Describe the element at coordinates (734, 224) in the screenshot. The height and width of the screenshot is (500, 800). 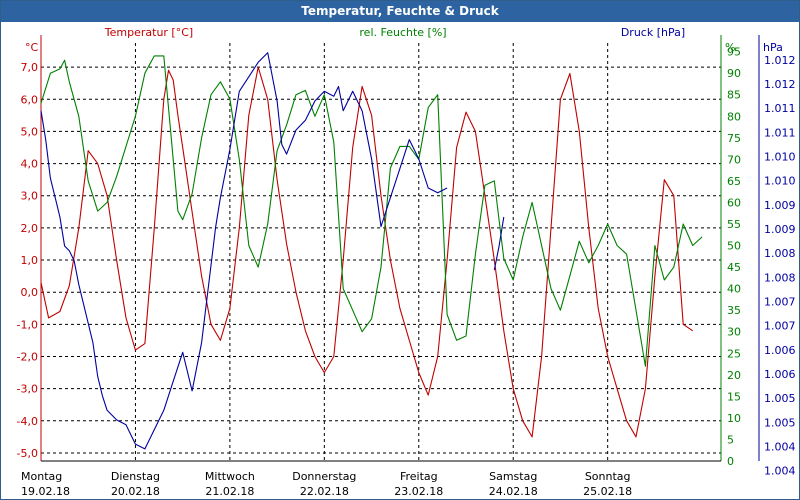
I see `humidity-tick-label: 55` at that location.